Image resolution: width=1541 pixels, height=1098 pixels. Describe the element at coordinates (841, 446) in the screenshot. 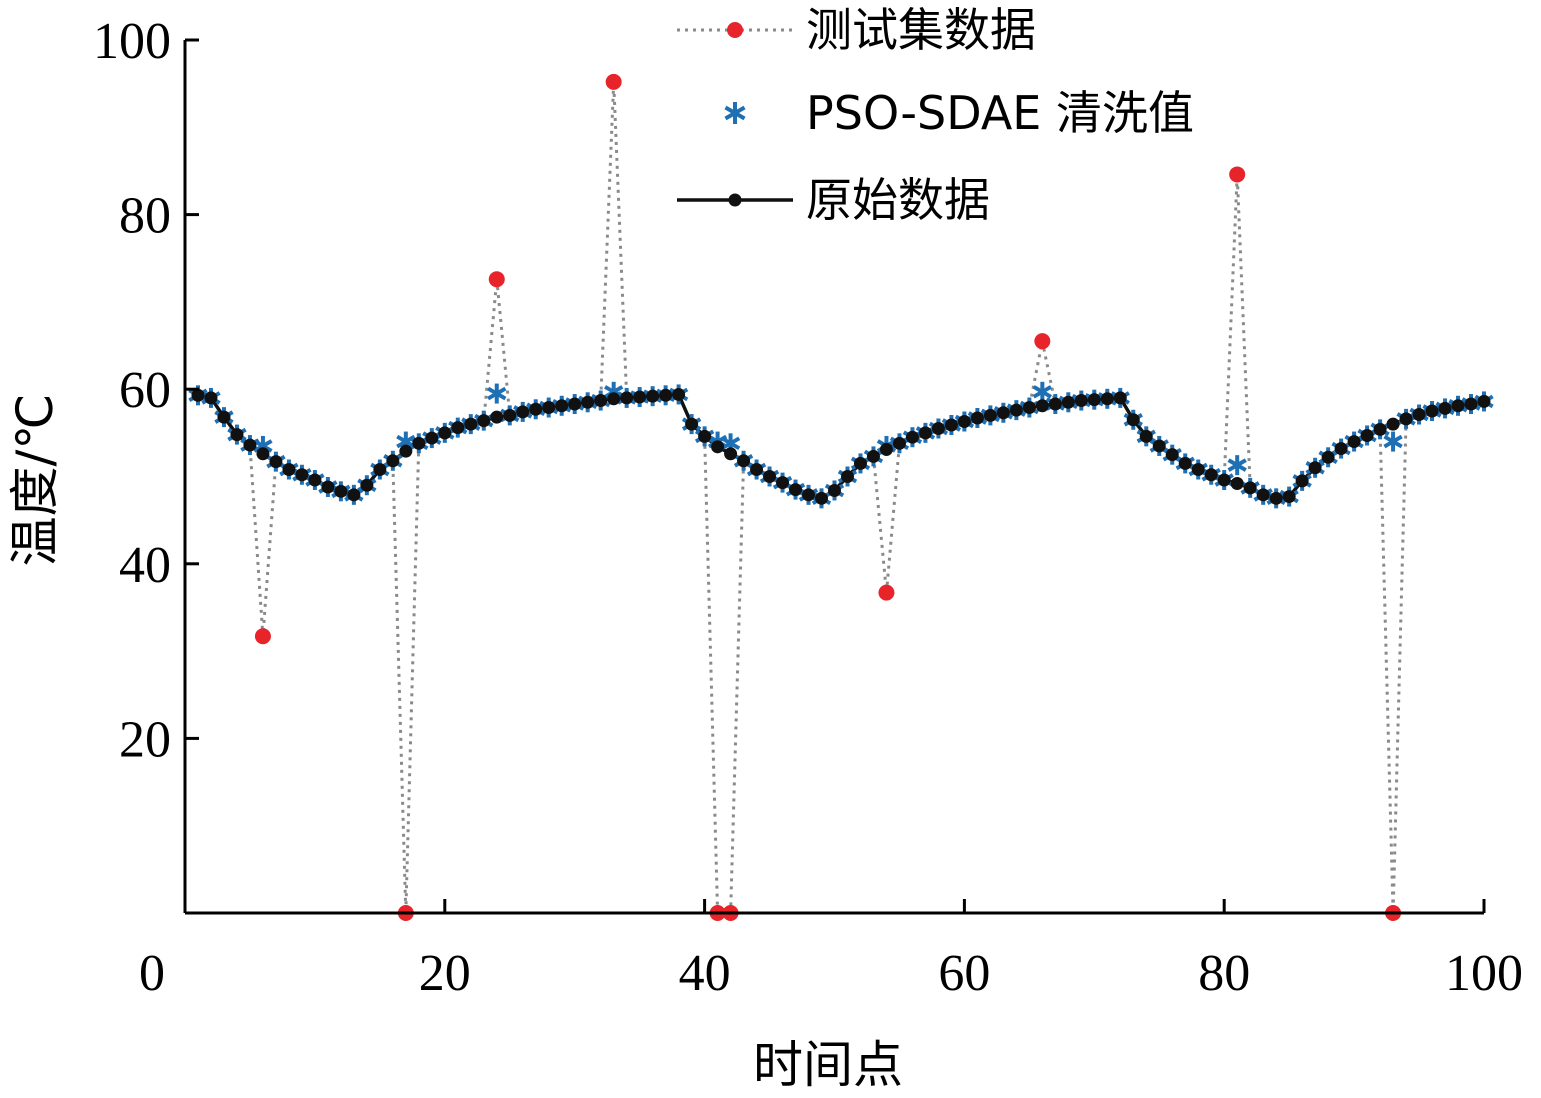

I see `original-data-line` at that location.